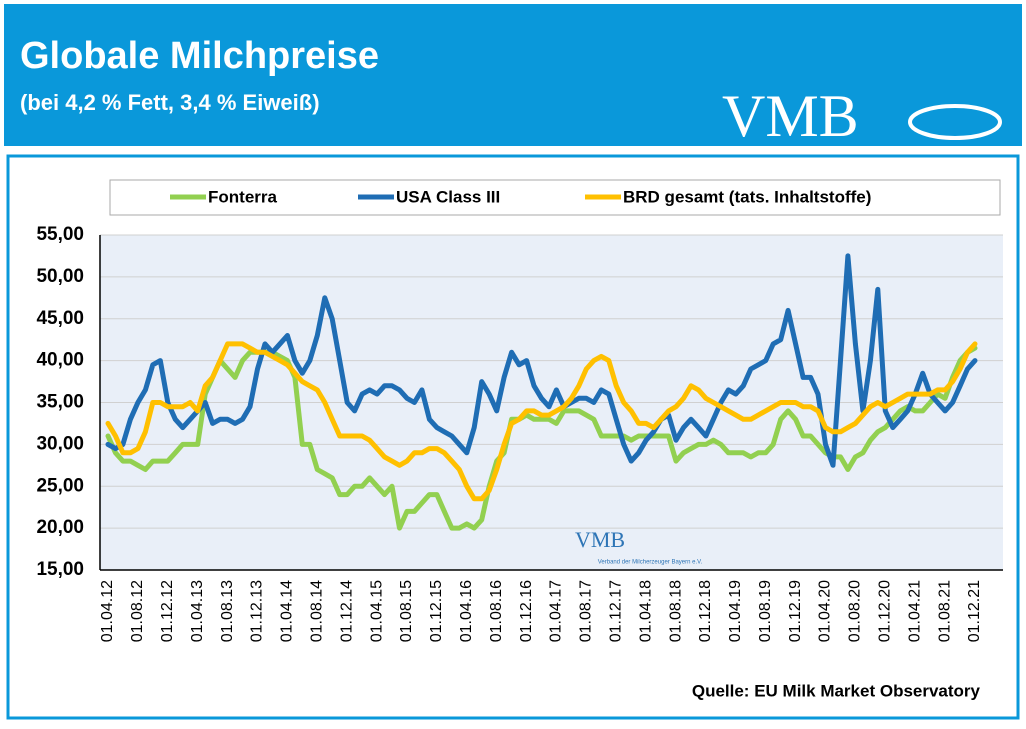 The width and height of the screenshot is (1026, 729). Describe the element at coordinates (705, 611) in the screenshot. I see `x-tick-label: 01.12.18` at that location.